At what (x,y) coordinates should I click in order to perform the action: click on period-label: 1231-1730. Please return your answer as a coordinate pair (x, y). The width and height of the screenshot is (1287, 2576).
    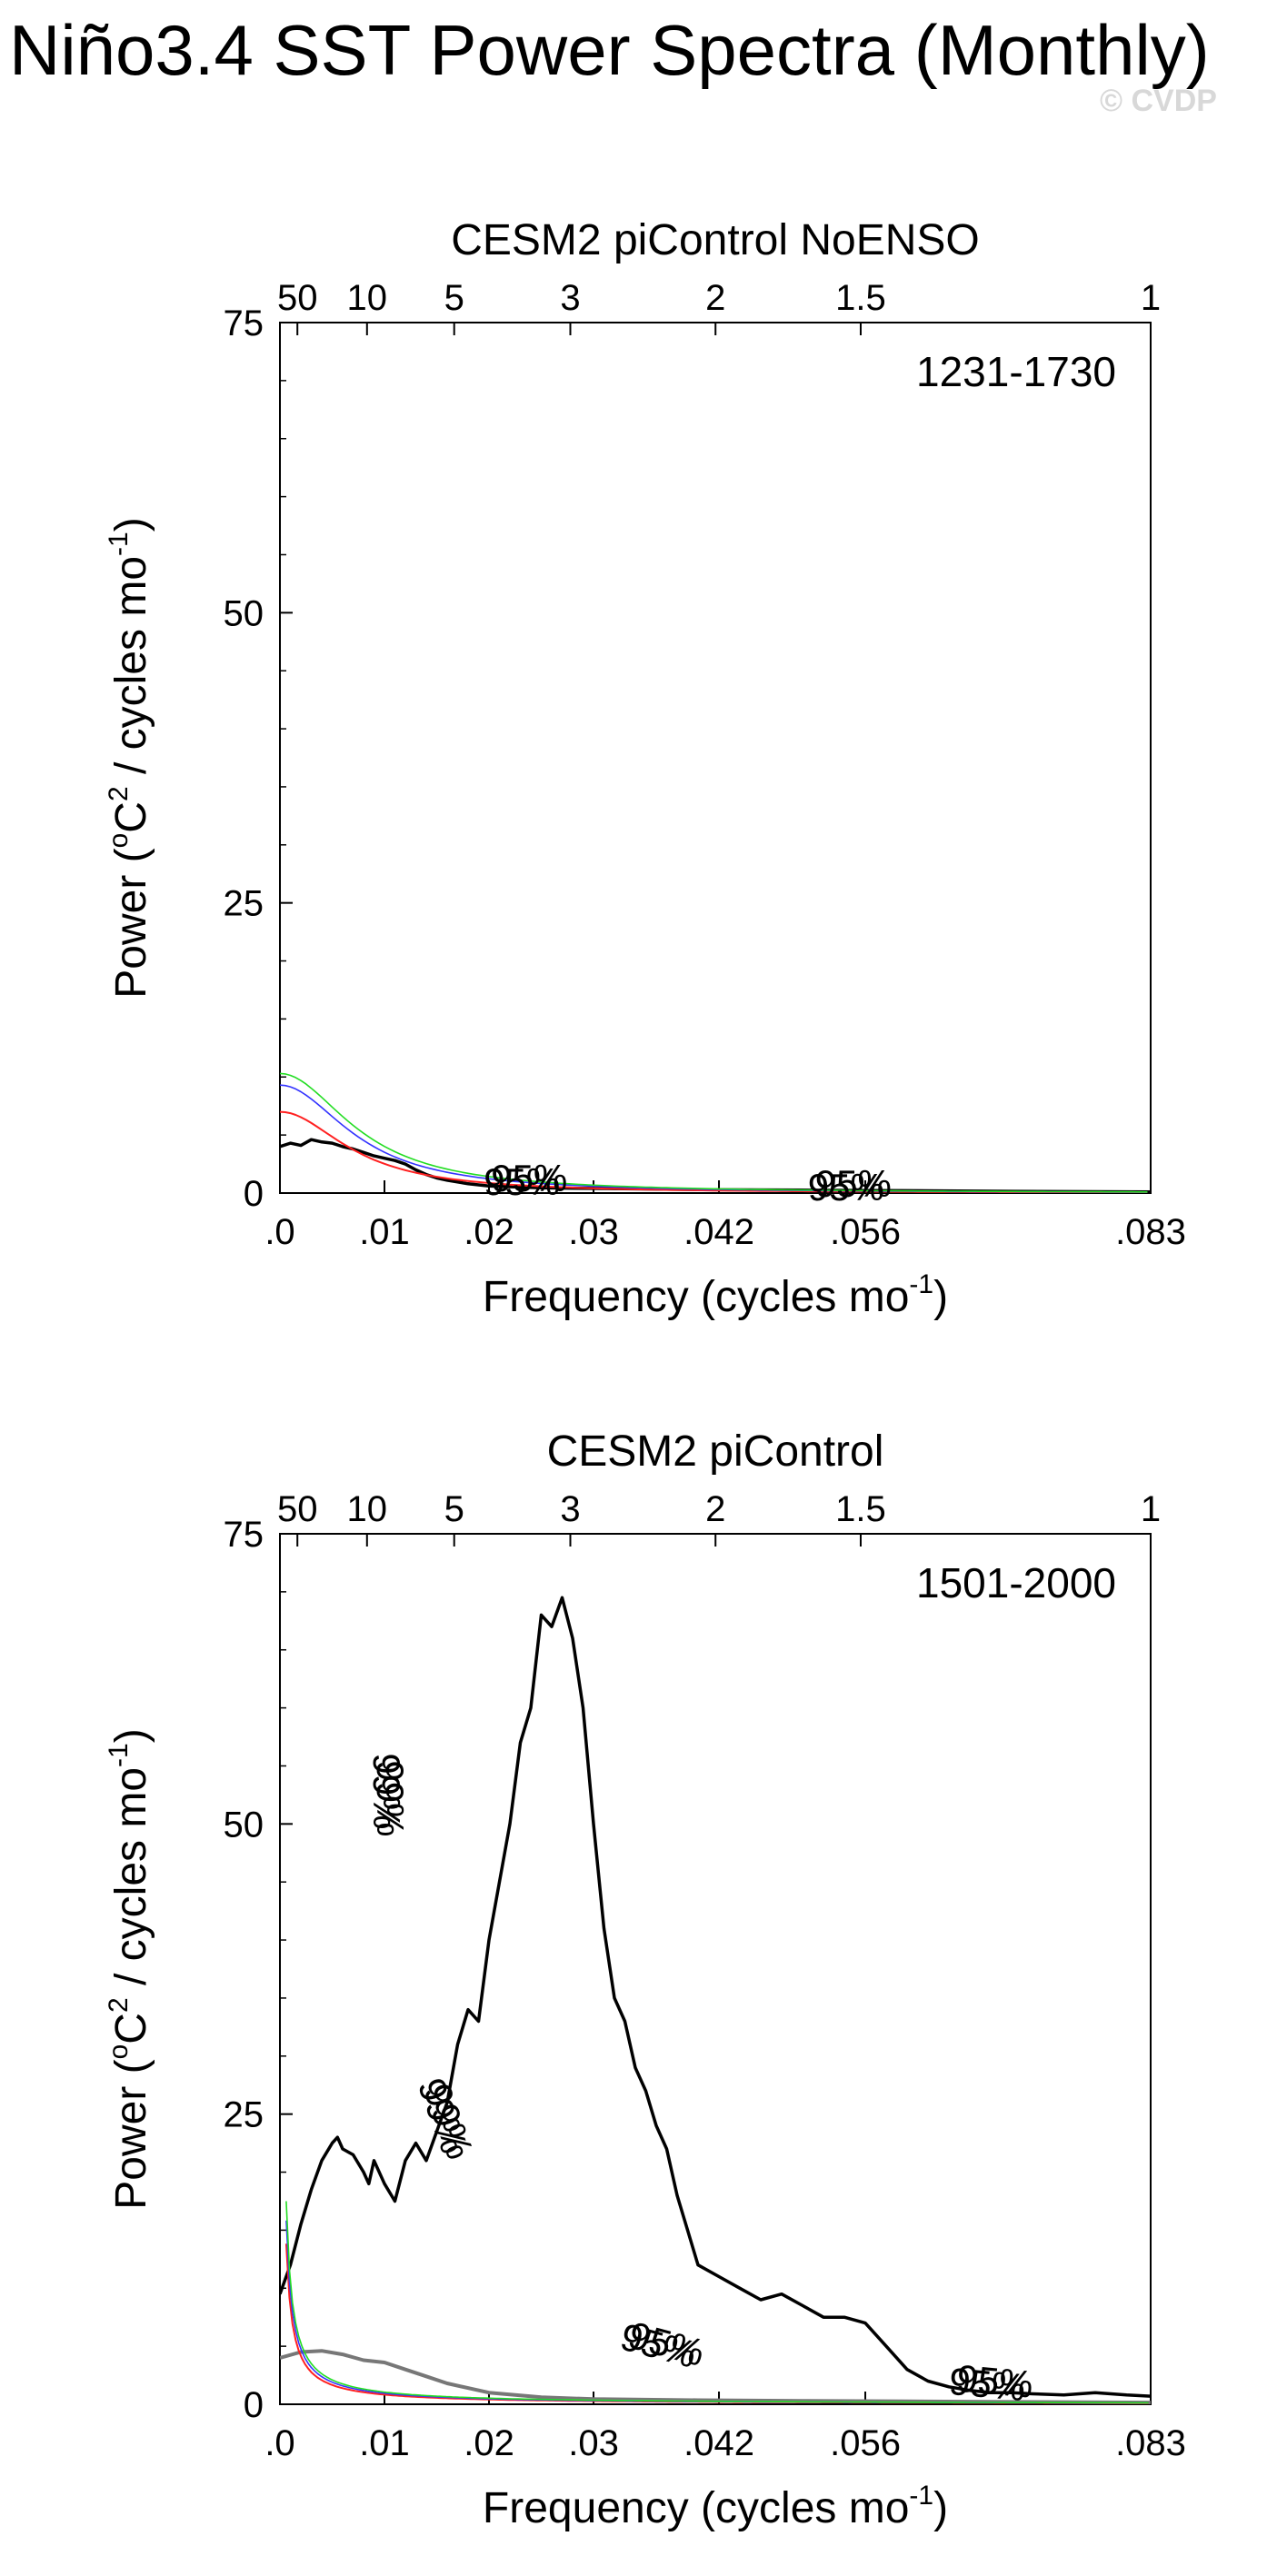
    Looking at the image, I should click on (1016, 371).